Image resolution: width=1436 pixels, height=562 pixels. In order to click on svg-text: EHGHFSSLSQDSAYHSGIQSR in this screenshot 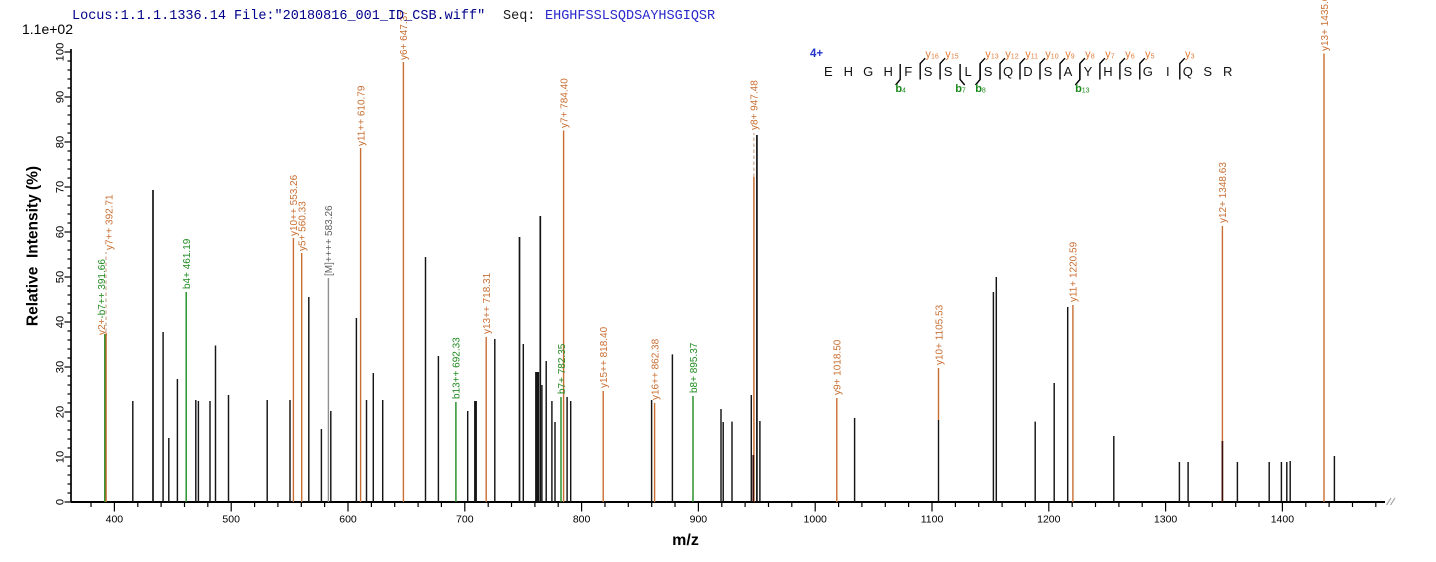, I will do `click(630, 16)`.